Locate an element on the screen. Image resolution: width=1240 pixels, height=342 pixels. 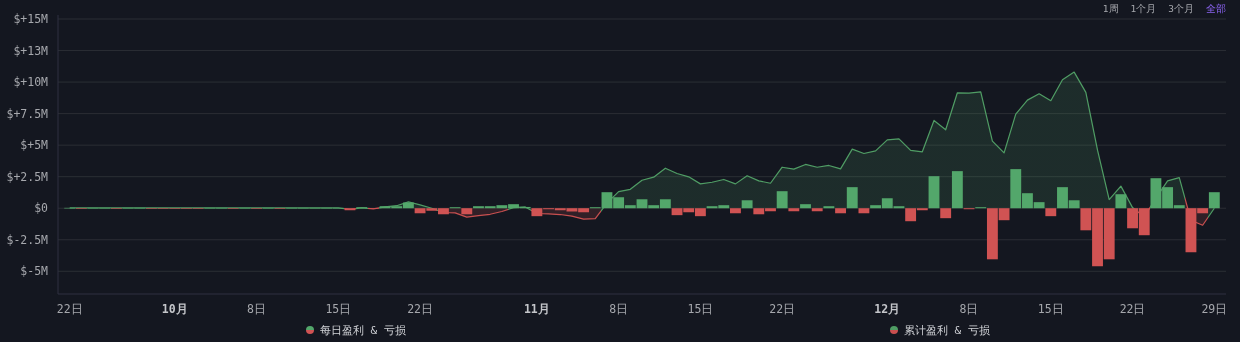
y-tick-label: $+10M is located at coordinates (31, 82).